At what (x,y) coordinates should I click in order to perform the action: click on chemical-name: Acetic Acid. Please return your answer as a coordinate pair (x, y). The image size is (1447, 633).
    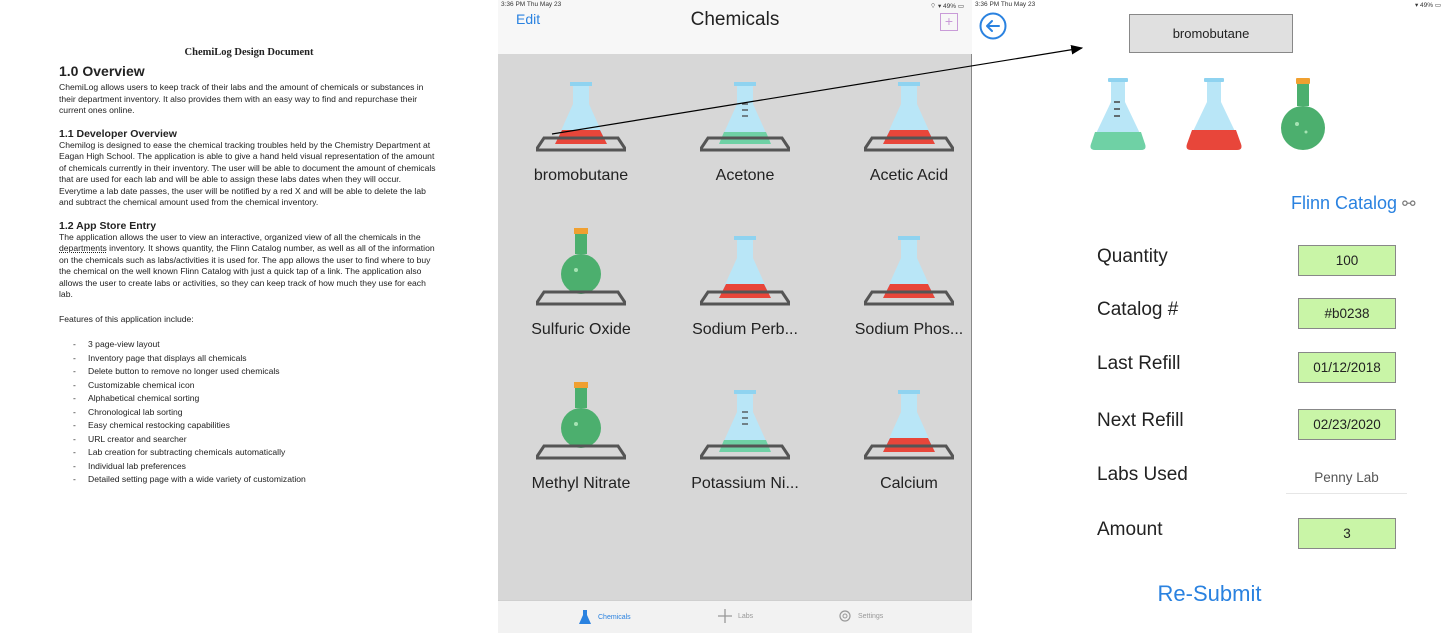
    Looking at the image, I should click on (909, 175).